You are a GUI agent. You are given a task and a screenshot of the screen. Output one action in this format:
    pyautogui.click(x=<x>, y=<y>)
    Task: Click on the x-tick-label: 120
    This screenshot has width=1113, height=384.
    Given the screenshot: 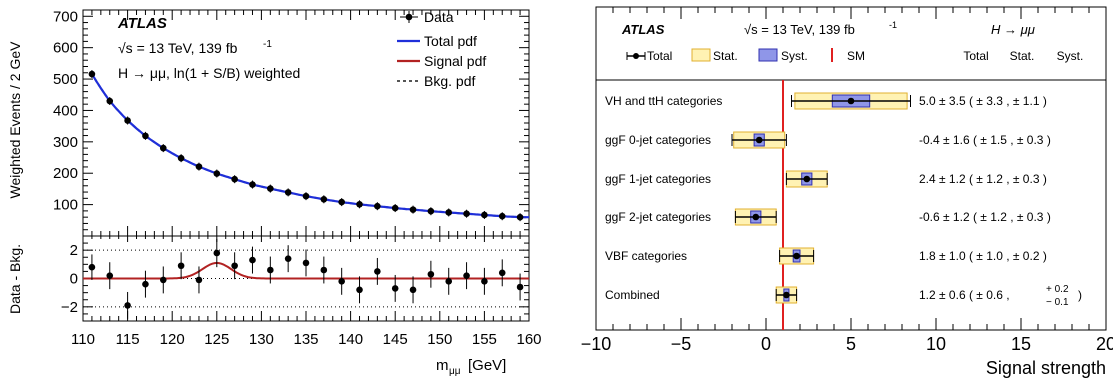 What is the action you would take?
    pyautogui.click(x=172, y=339)
    